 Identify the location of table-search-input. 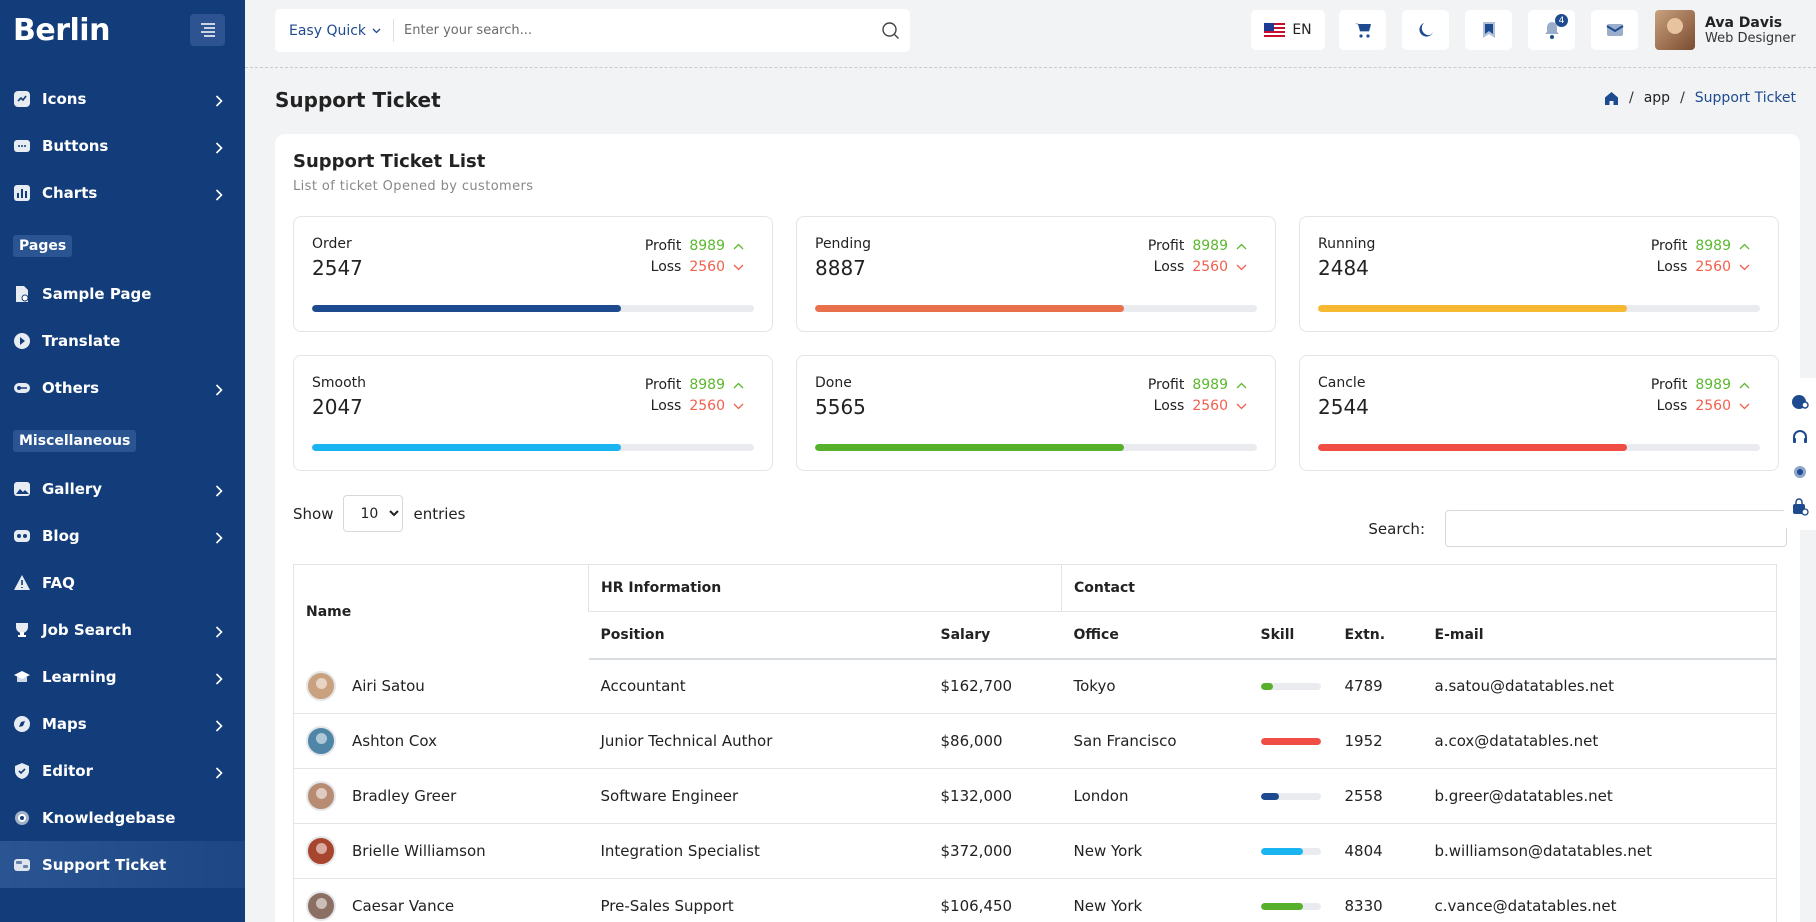
(1616, 528).